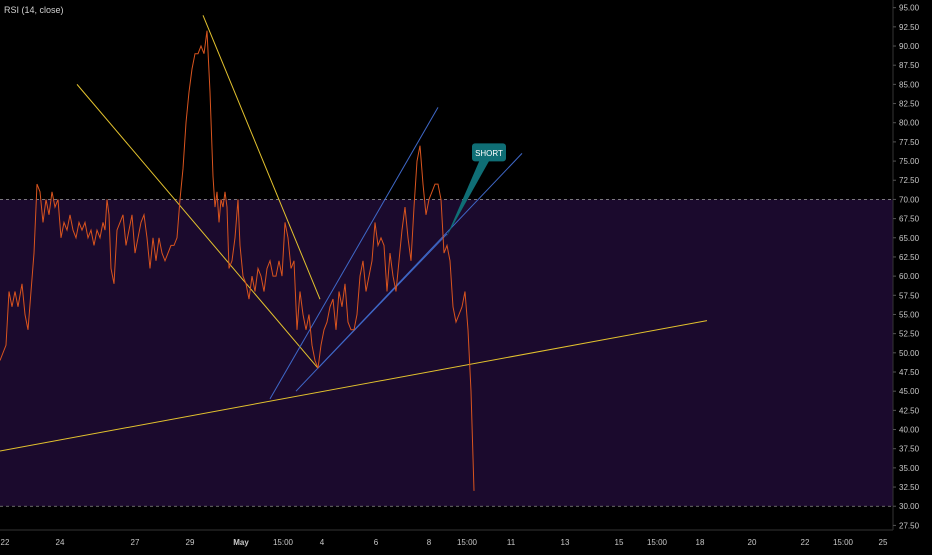  I want to click on callout-box, so click(489, 152).